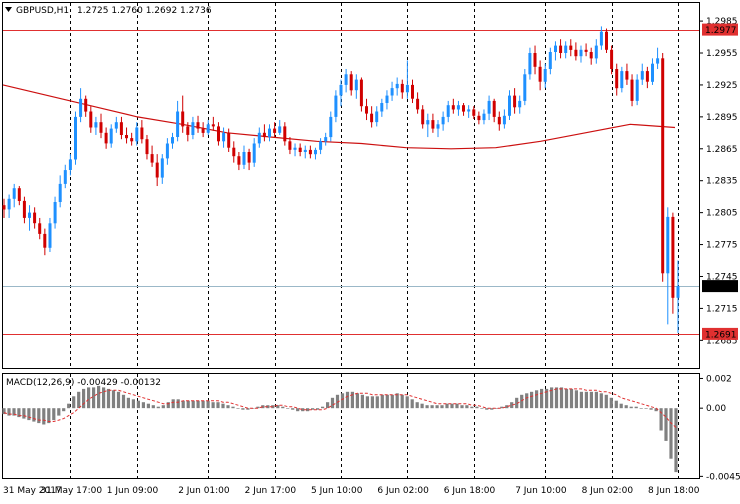 The height and width of the screenshot is (504, 740). What do you see at coordinates (144, 11) in the screenshot?
I see `ohlc-label: 1.2725 1.2760 1.2692 1.2736` at bounding box center [144, 11].